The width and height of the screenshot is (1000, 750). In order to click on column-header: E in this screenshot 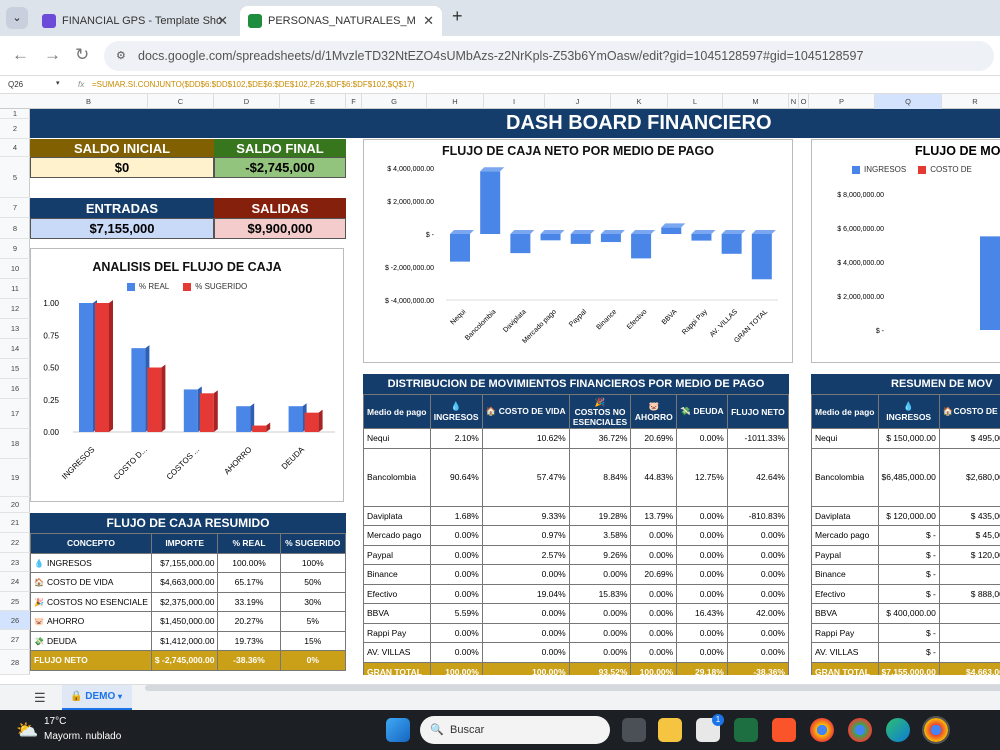, I will do `click(313, 101)`.